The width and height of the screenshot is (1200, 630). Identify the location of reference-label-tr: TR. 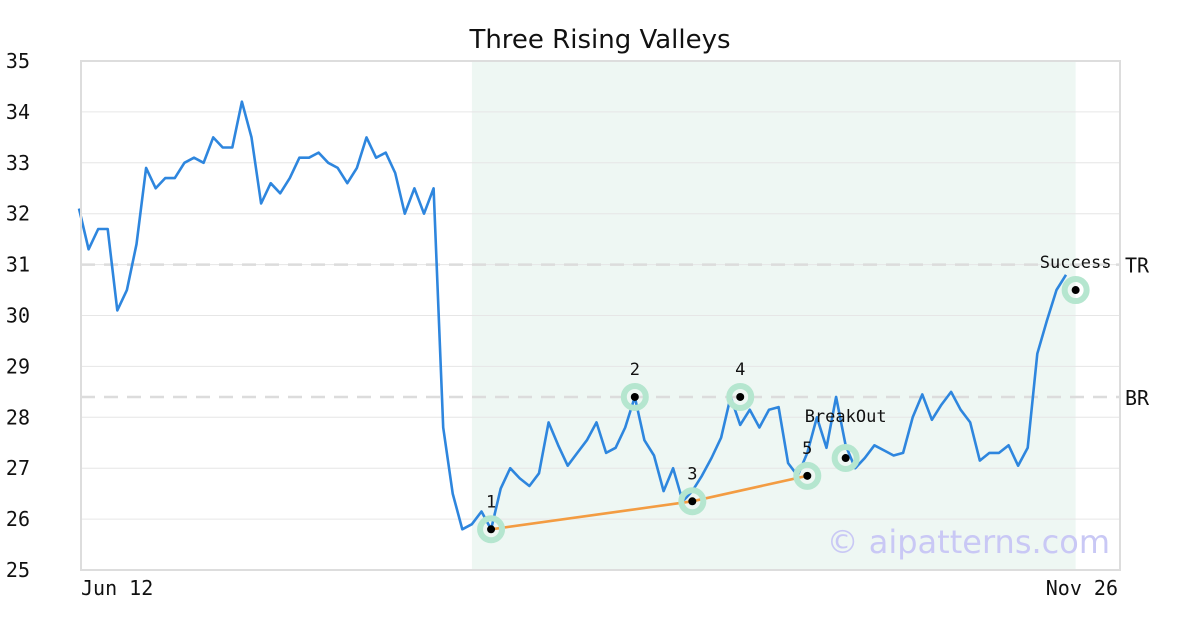
(1137, 266).